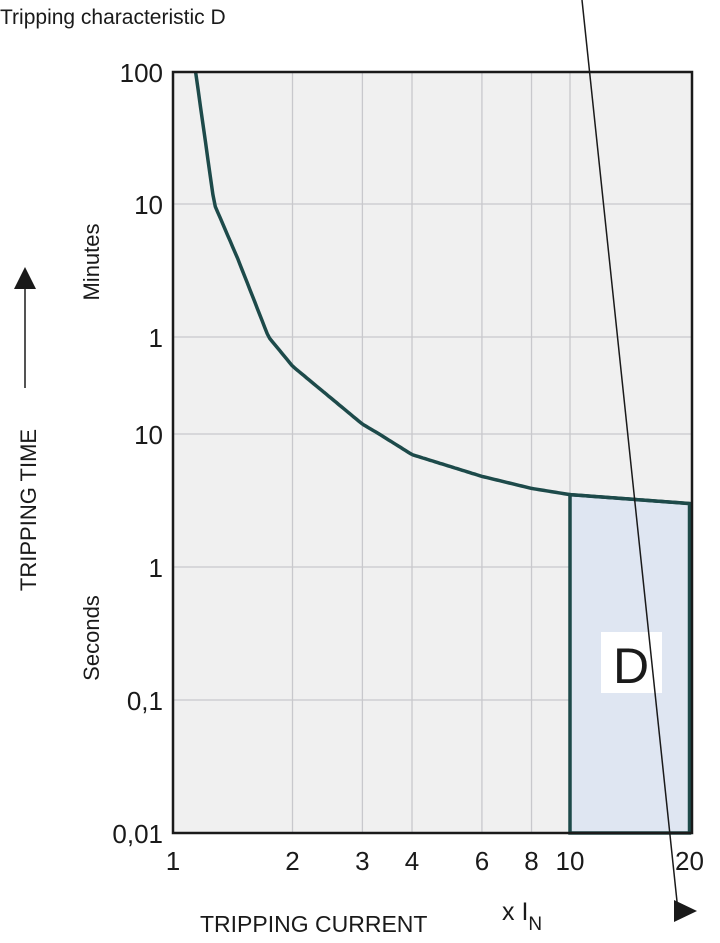  Describe the element at coordinates (689, 861) in the screenshot. I see `x-tick-label: 20` at that location.